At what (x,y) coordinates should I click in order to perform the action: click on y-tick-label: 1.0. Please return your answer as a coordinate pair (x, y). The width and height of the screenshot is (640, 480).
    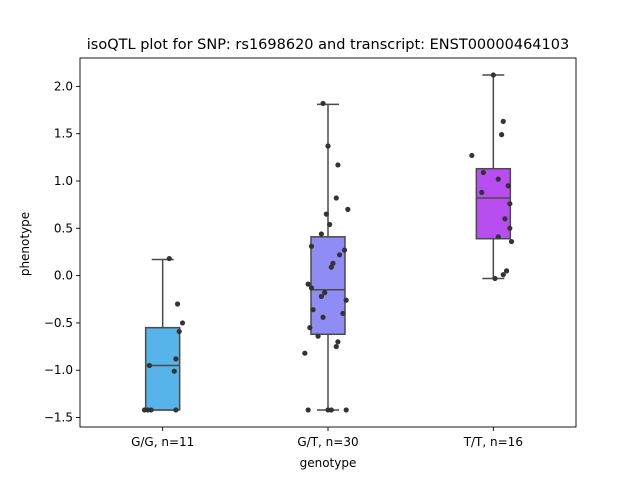
    Looking at the image, I should click on (63, 181).